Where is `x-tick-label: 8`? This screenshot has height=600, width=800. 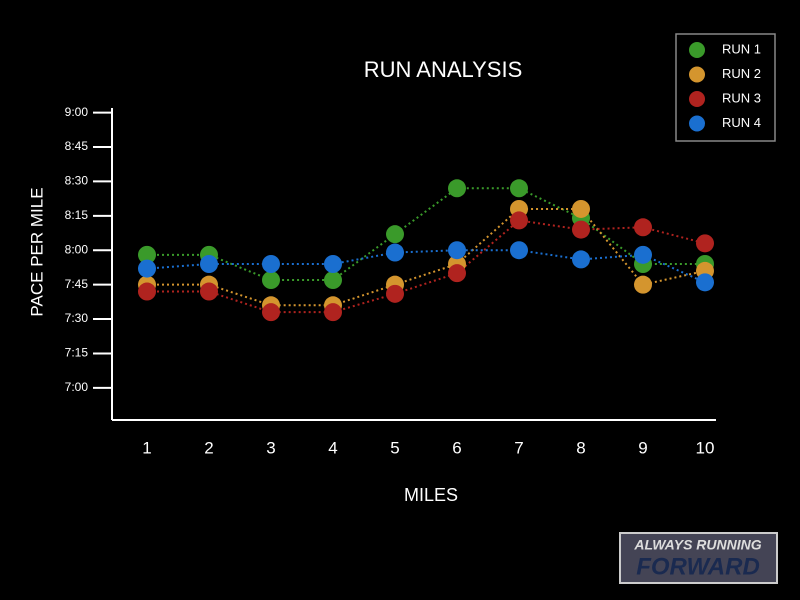
x-tick-label: 8 is located at coordinates (580, 447).